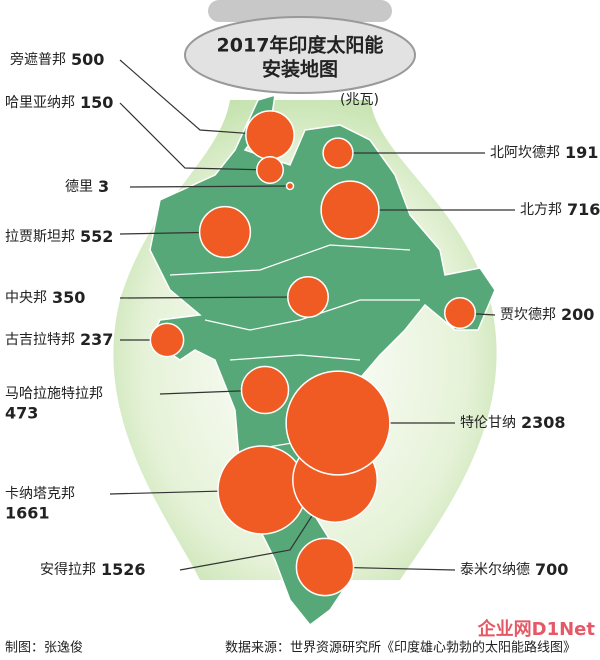 The width and height of the screenshot is (600, 660). Describe the element at coordinates (536, 629) in the screenshot. I see `watermark: 企业网D1Net` at that location.